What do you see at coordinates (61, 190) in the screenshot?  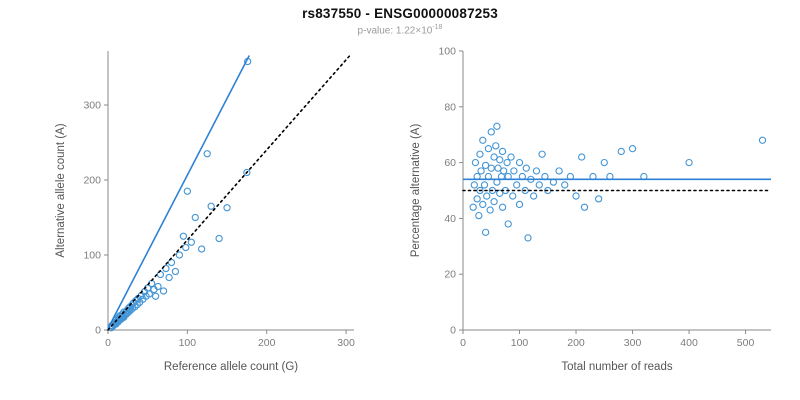 I see `y-axis-label: Alternative allele count (A)` at bounding box center [61, 190].